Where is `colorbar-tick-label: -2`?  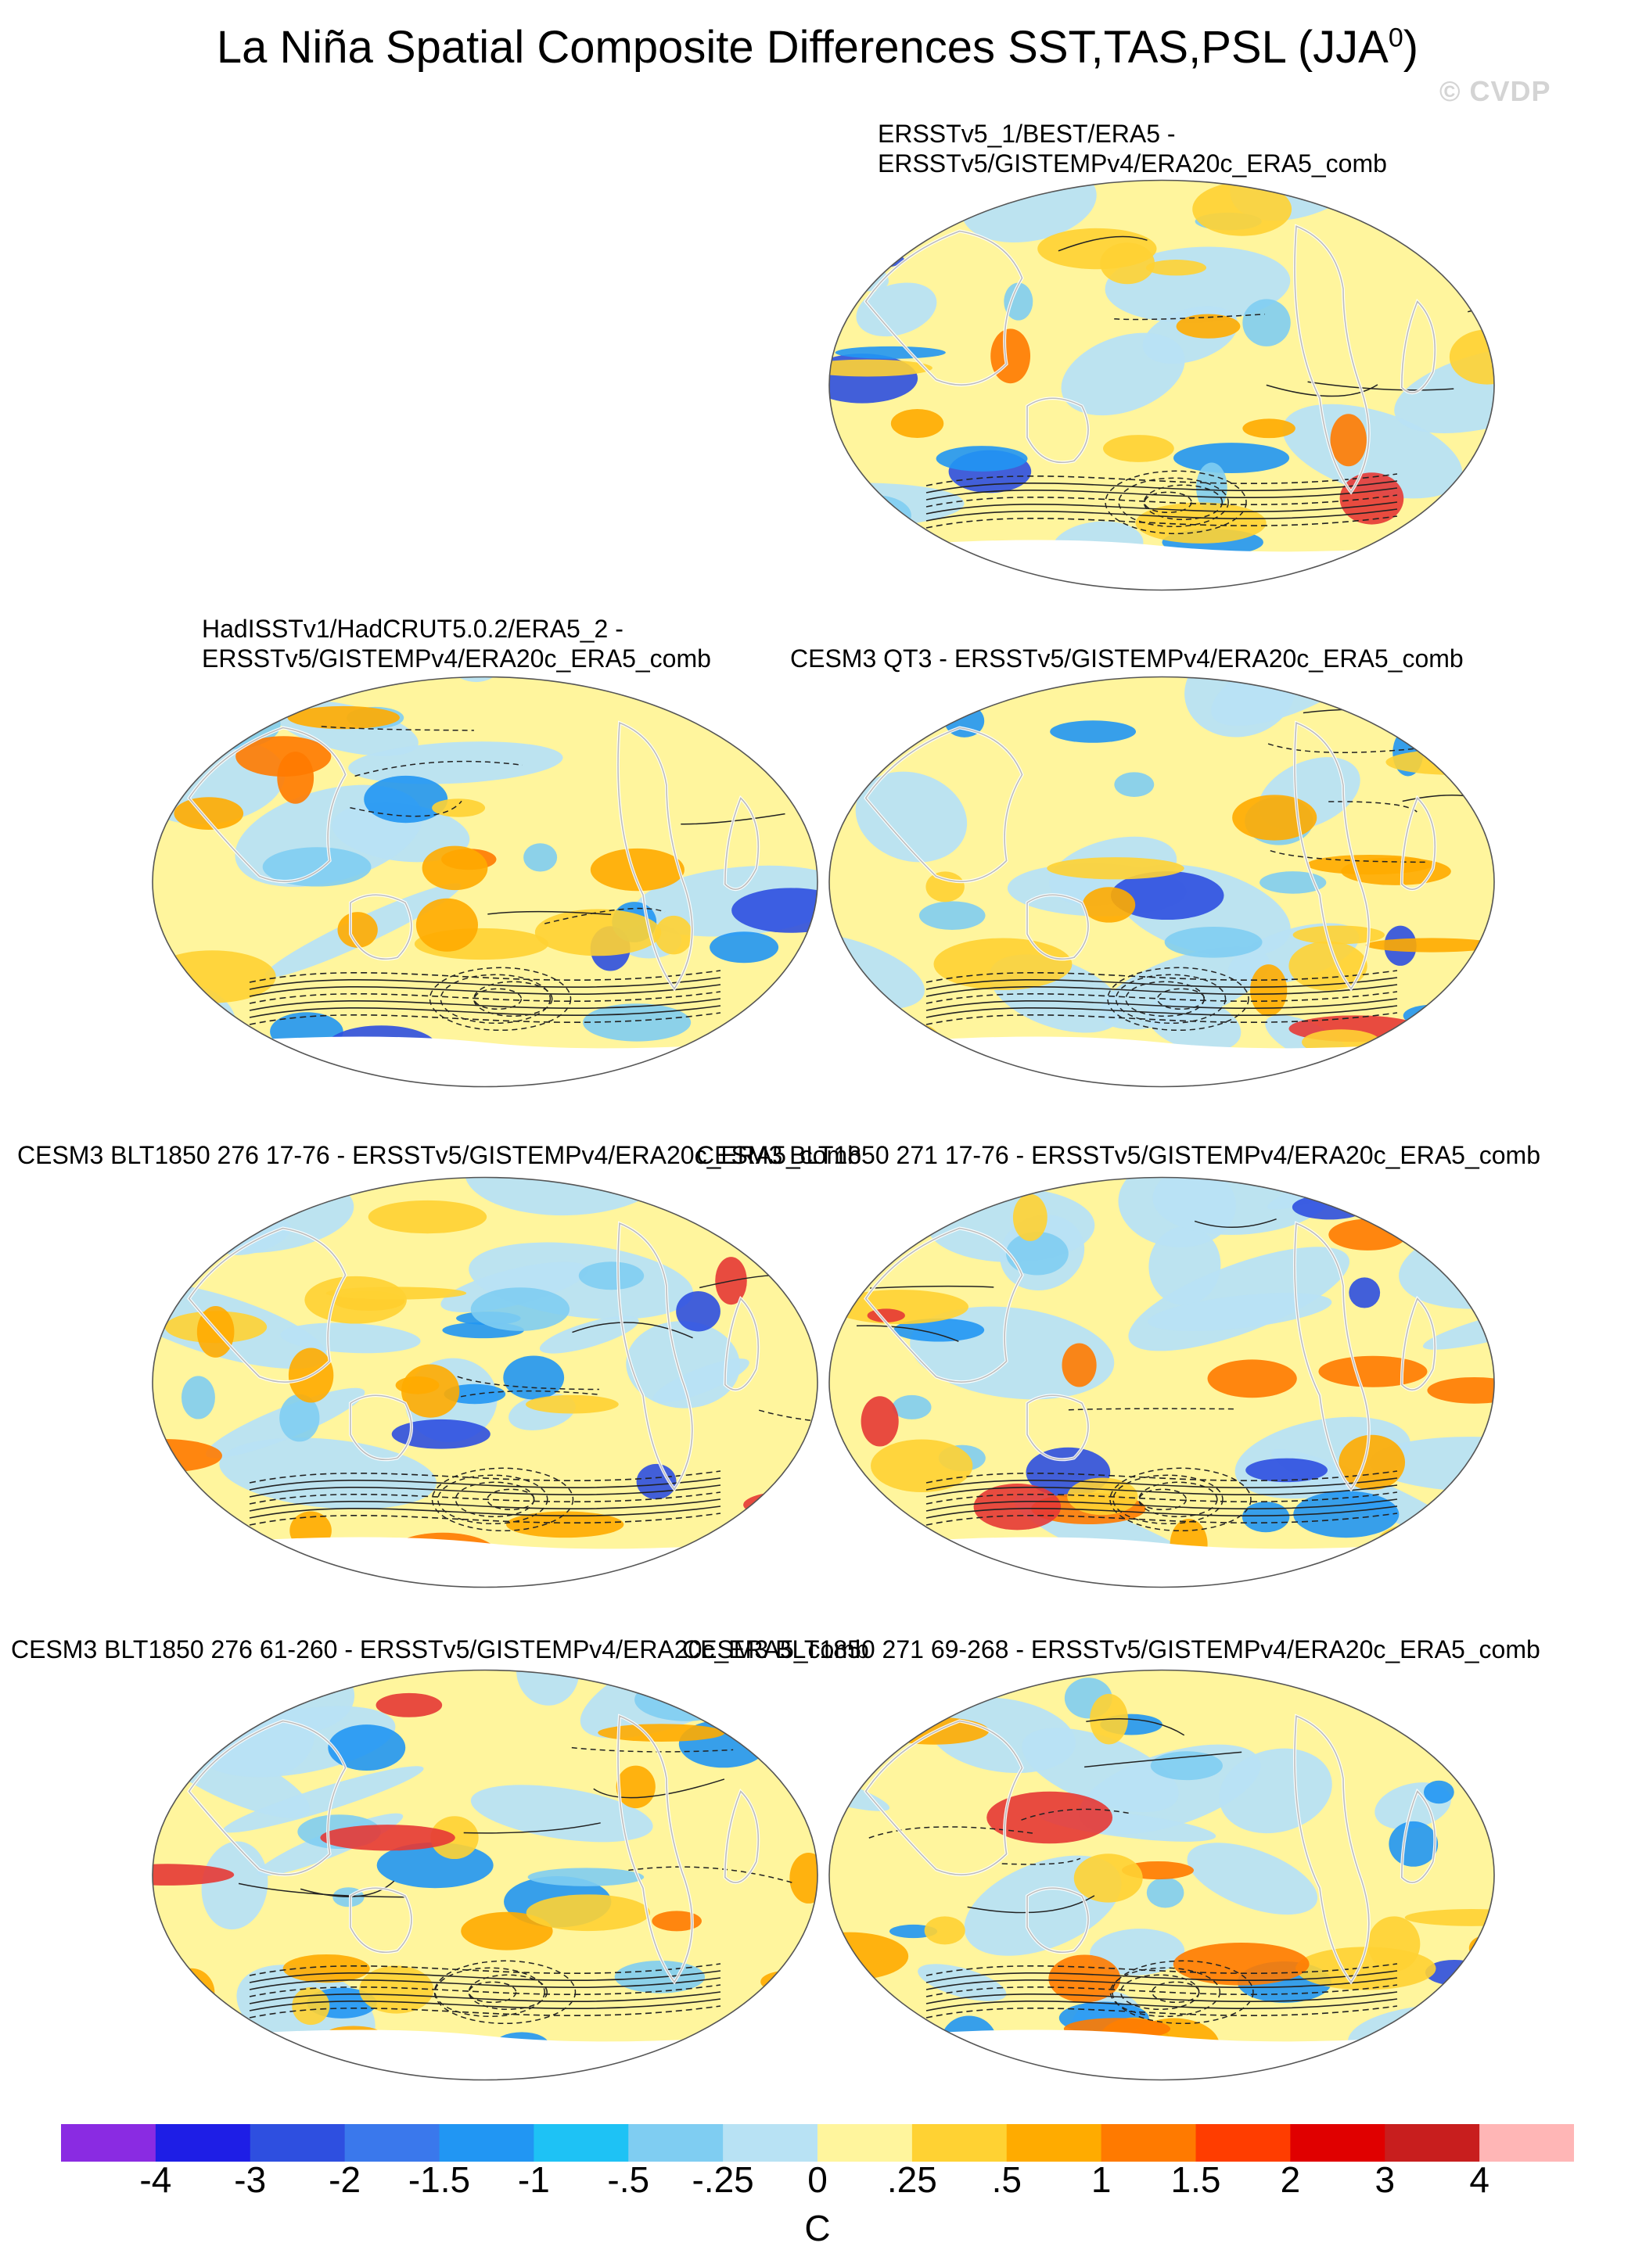 colorbar-tick-label: -2 is located at coordinates (345, 2179).